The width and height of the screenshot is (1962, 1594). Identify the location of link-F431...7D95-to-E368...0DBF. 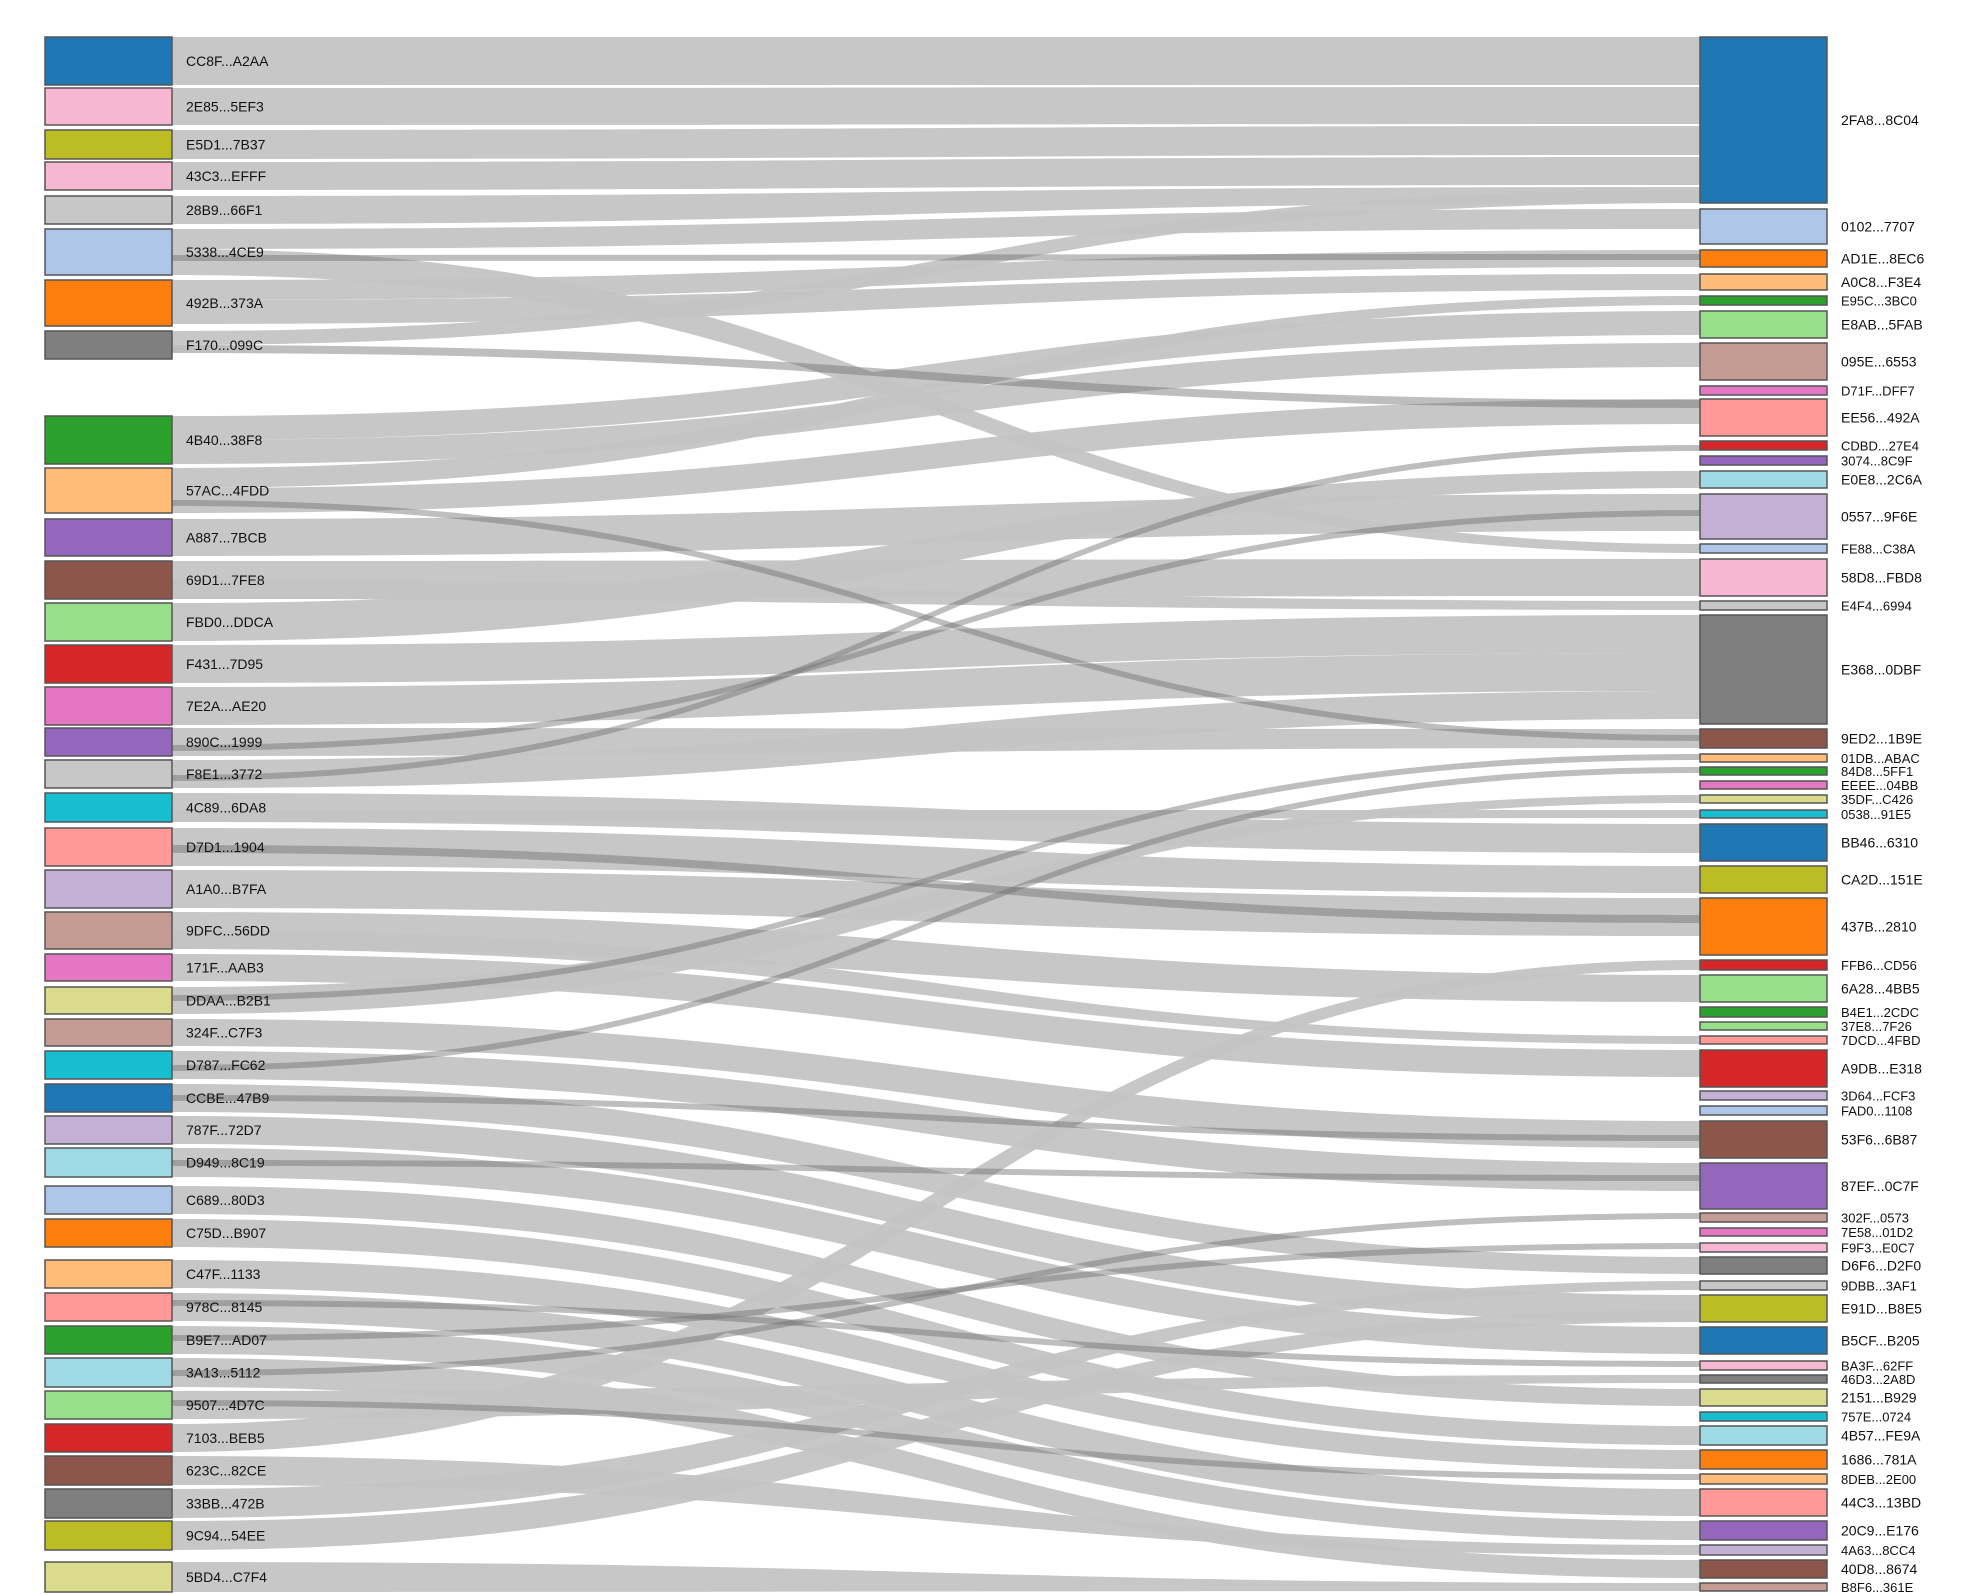
(936, 649).